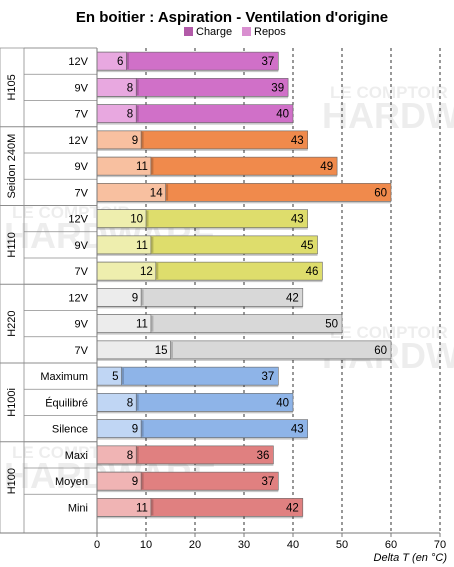  What do you see at coordinates (146, 545) in the screenshot?
I see `x-tick-label: 10` at bounding box center [146, 545].